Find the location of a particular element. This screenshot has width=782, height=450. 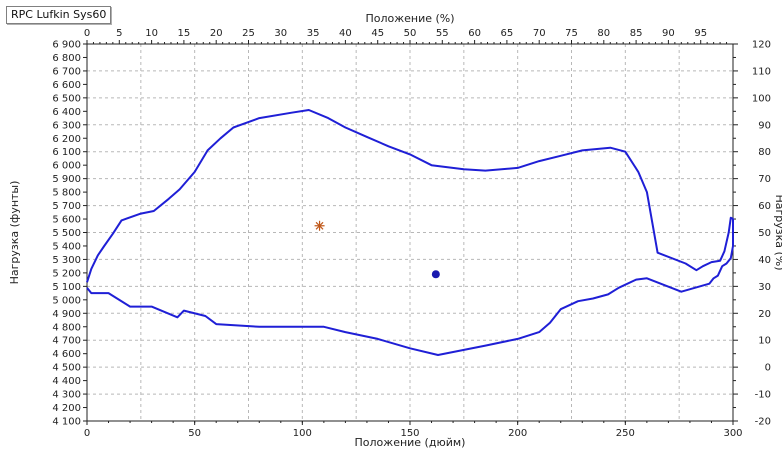

dot-marker is located at coordinates (435, 274).